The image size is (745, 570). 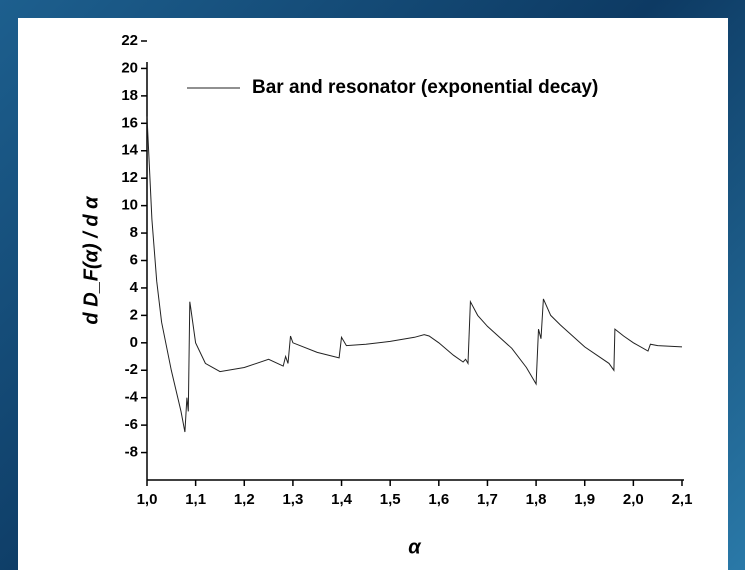 I want to click on y-tick-label: 20, so click(x=129, y=67).